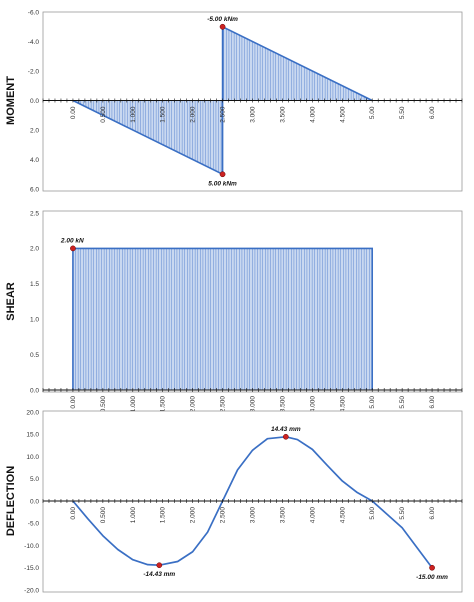  Describe the element at coordinates (11, 501) in the screenshot. I see `deflection-axis-title: DEFLECTION` at that location.